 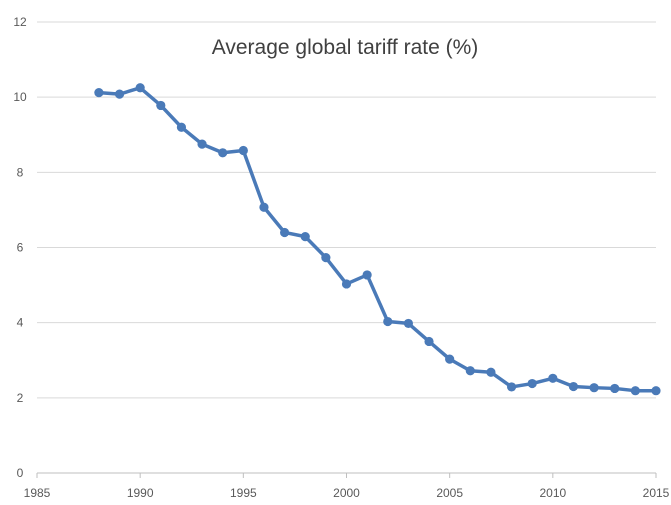 I want to click on data-point-2007, so click(x=491, y=372).